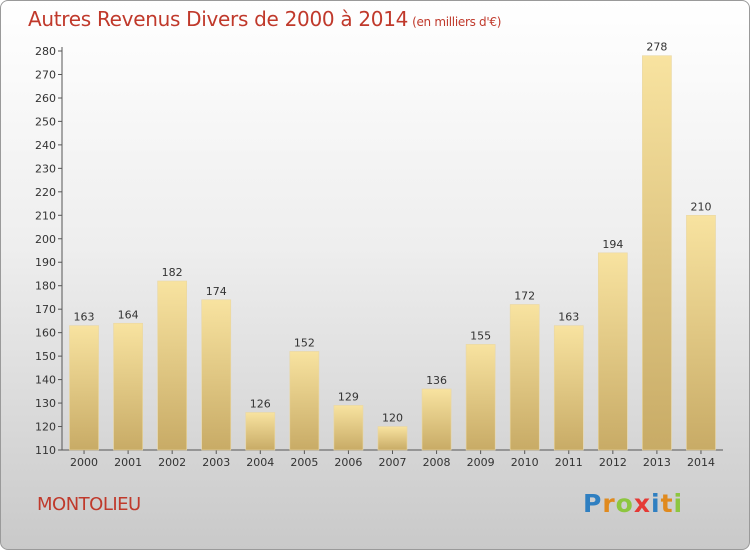  Describe the element at coordinates (569, 462) in the screenshot. I see `x-tick-label: 2011` at that location.